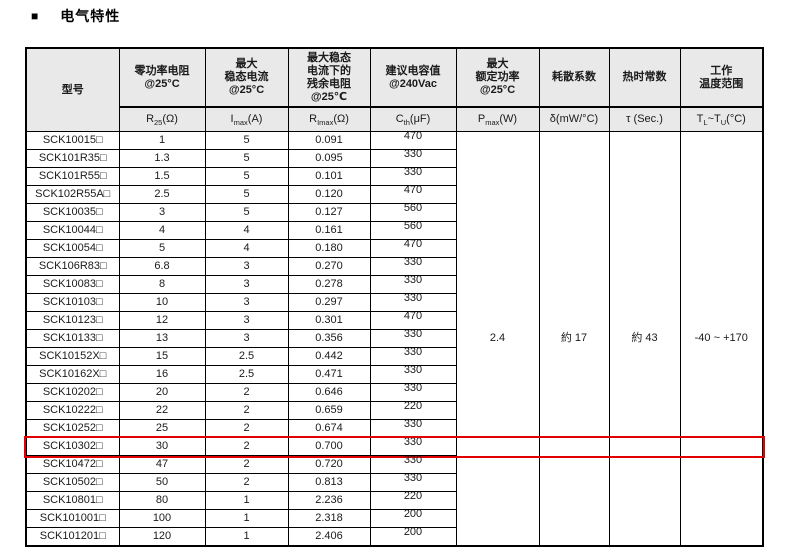  Describe the element at coordinates (329, 320) in the screenshot. I see `rimax-cell: 0.301` at that location.